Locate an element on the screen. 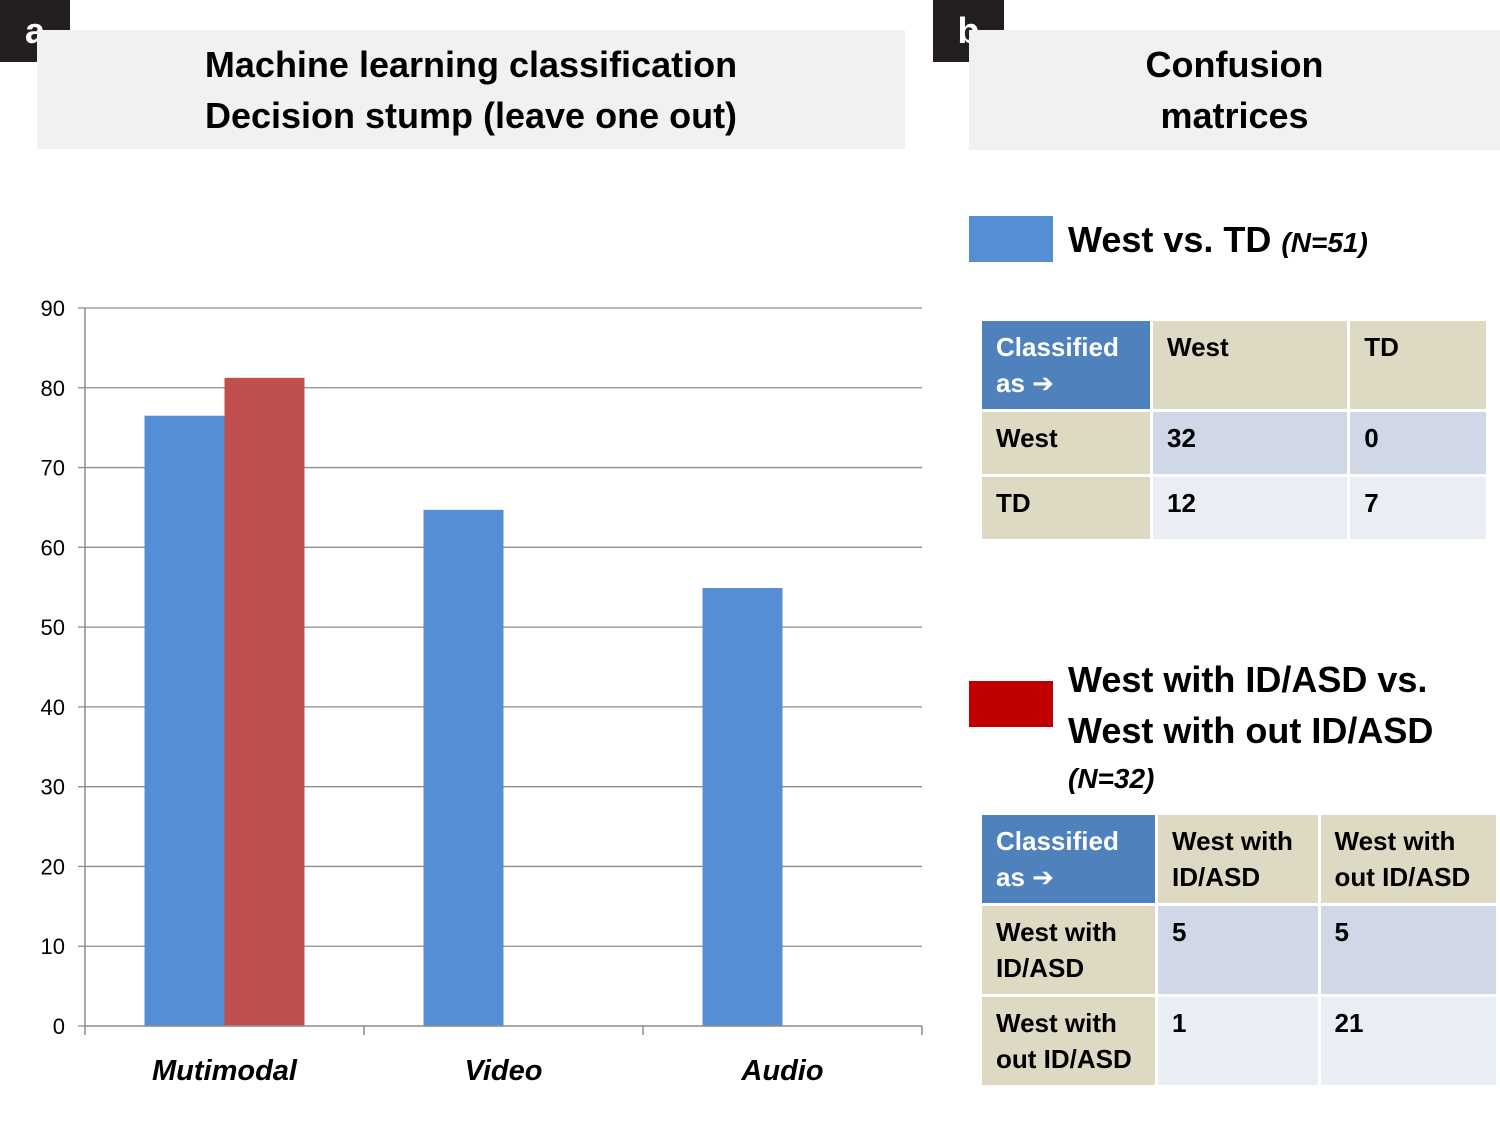  y-tick-label: 40 is located at coordinates (53, 707).